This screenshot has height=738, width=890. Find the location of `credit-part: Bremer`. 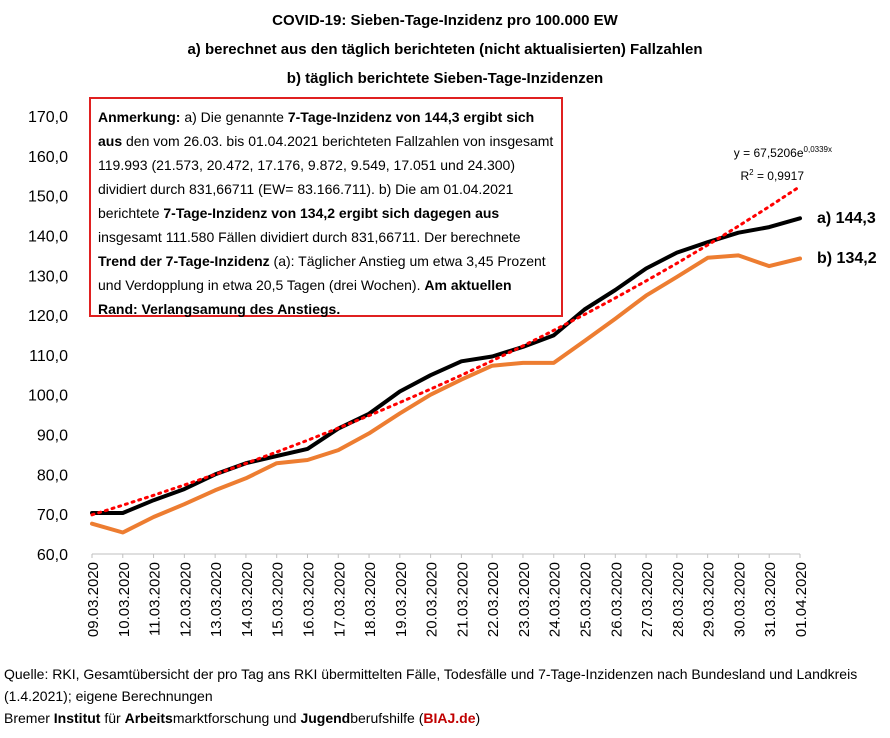

credit-part: Bremer is located at coordinates (29, 718).